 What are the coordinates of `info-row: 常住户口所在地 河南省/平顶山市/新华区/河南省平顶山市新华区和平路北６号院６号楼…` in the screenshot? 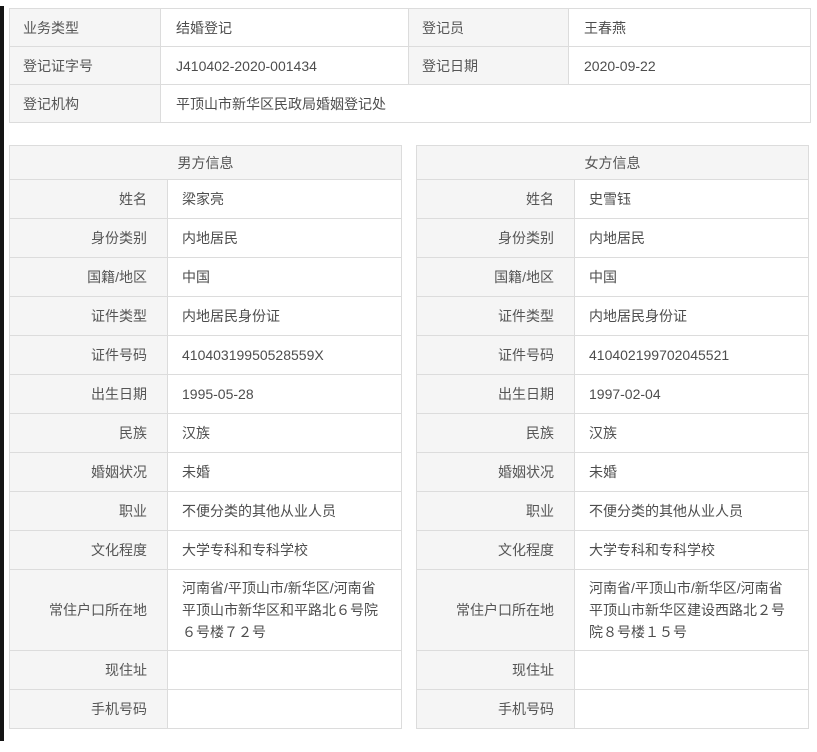 It's located at (205, 609).